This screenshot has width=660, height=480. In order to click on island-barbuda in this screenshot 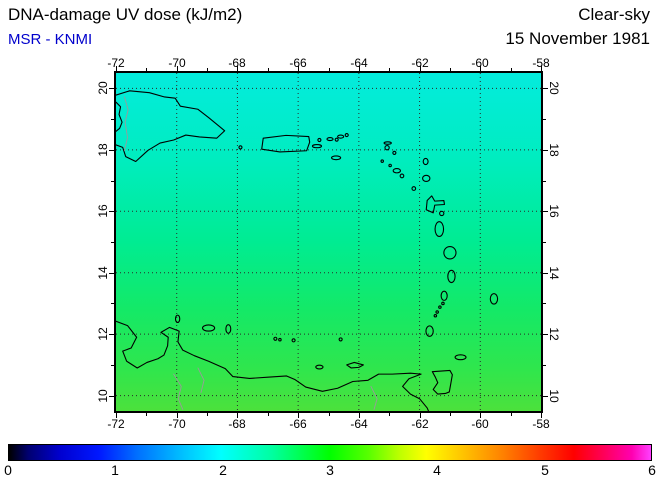, I will do `click(425, 161)`.